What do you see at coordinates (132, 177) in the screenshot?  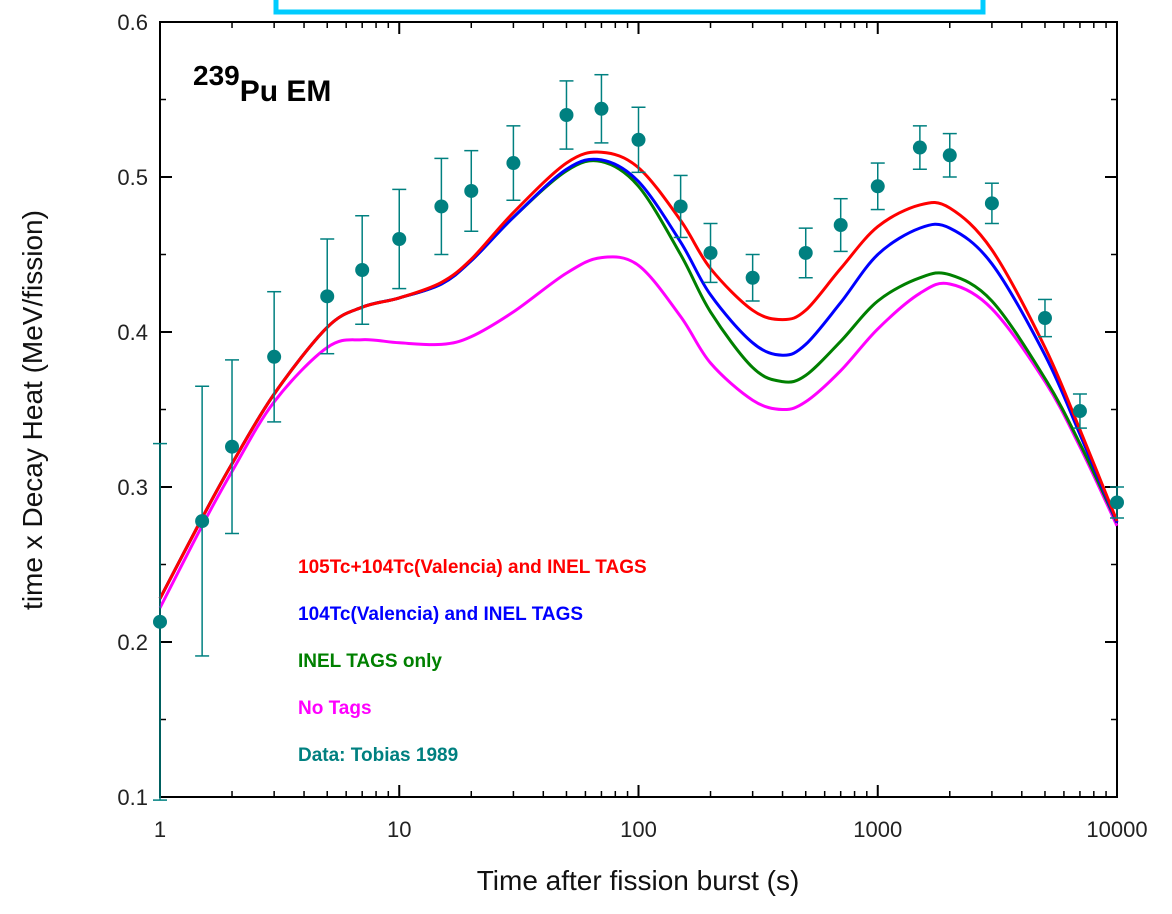 I see `y-tick-label: 0.5` at bounding box center [132, 177].